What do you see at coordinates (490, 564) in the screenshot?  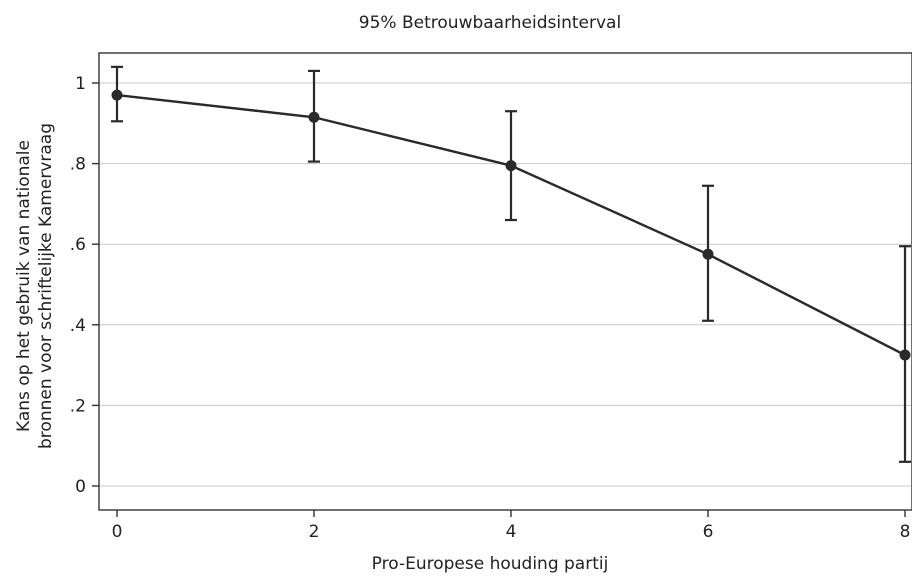 I see `x-axis-label: Pro-Europese houding partij` at bounding box center [490, 564].